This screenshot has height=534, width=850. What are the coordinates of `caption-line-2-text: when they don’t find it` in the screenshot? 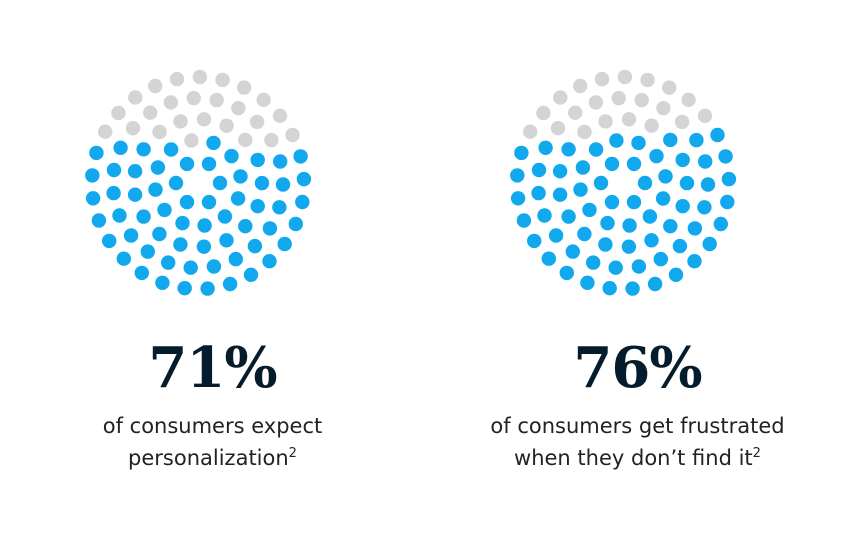 It's located at (633, 458).